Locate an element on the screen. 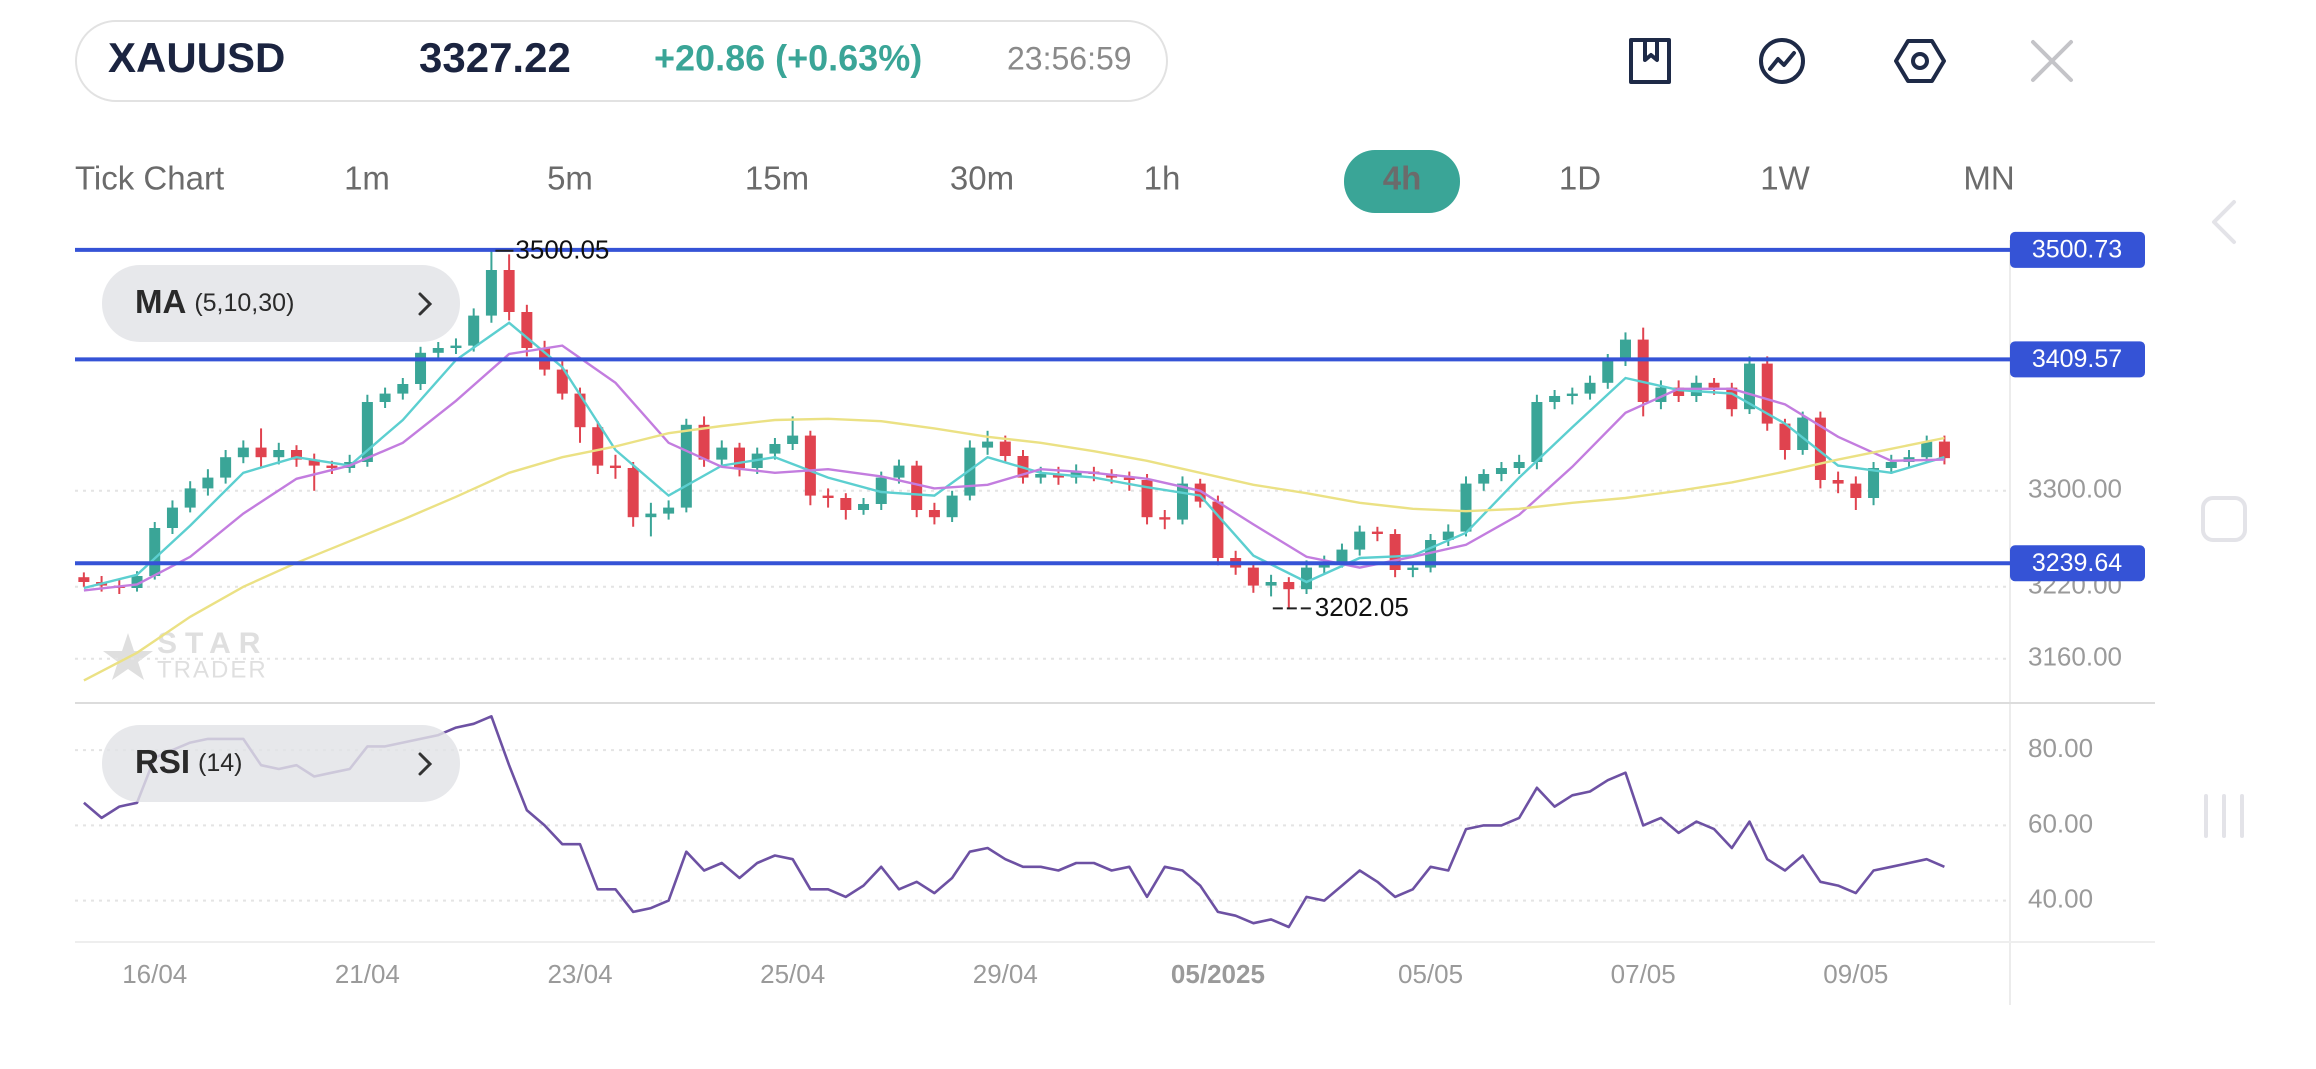  x-tick-label: 05/2025 is located at coordinates (1218, 974).